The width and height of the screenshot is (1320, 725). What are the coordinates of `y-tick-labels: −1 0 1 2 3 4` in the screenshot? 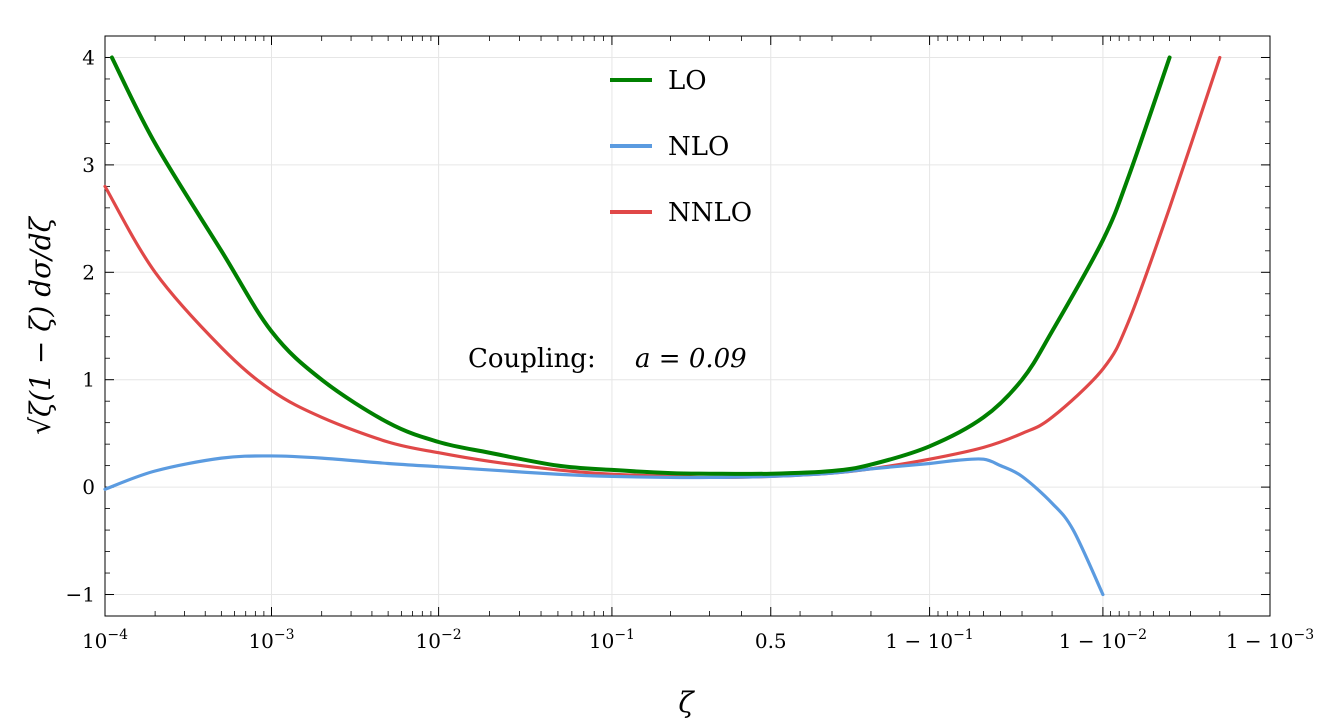 It's located at (80, 325).